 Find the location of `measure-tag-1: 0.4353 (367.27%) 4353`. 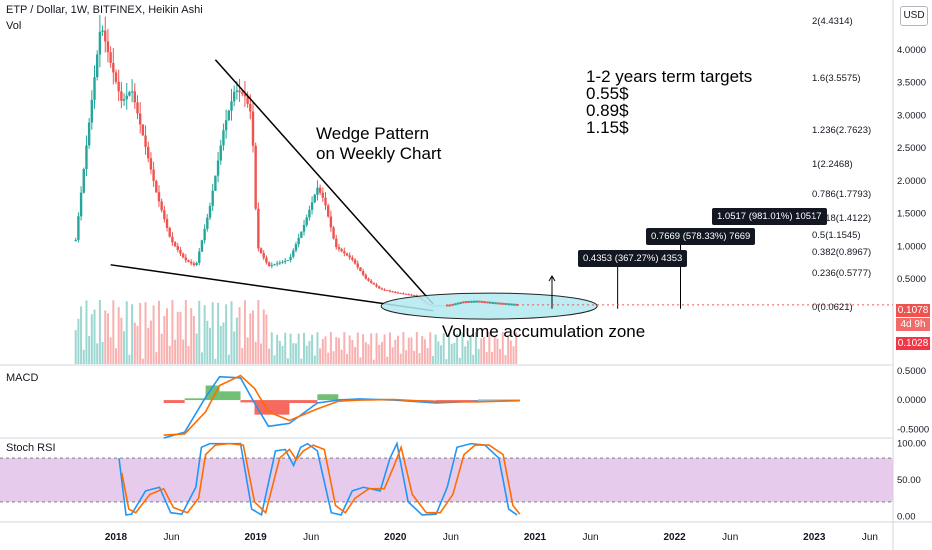

measure-tag-1: 0.4353 (367.27%) 4353 is located at coordinates (633, 258).